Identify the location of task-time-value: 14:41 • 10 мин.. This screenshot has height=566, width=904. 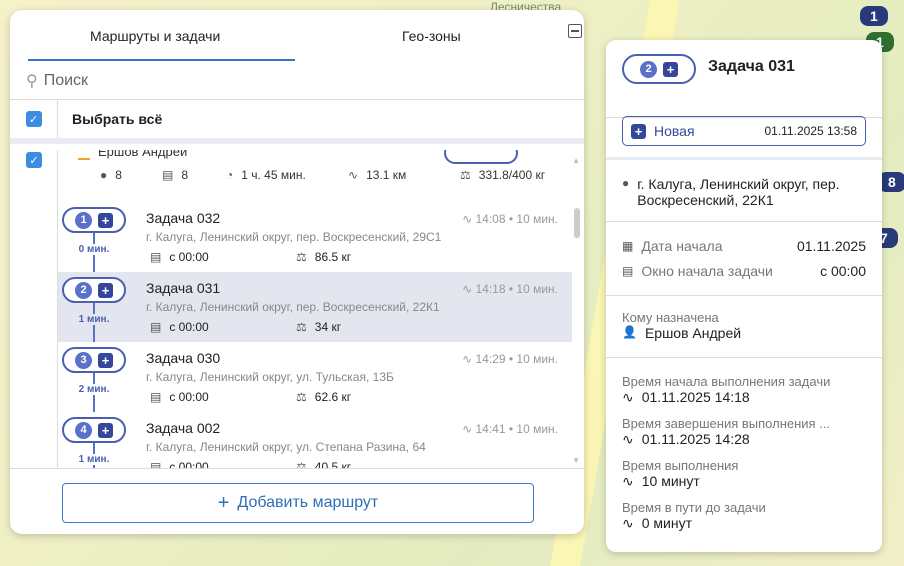
(517, 429).